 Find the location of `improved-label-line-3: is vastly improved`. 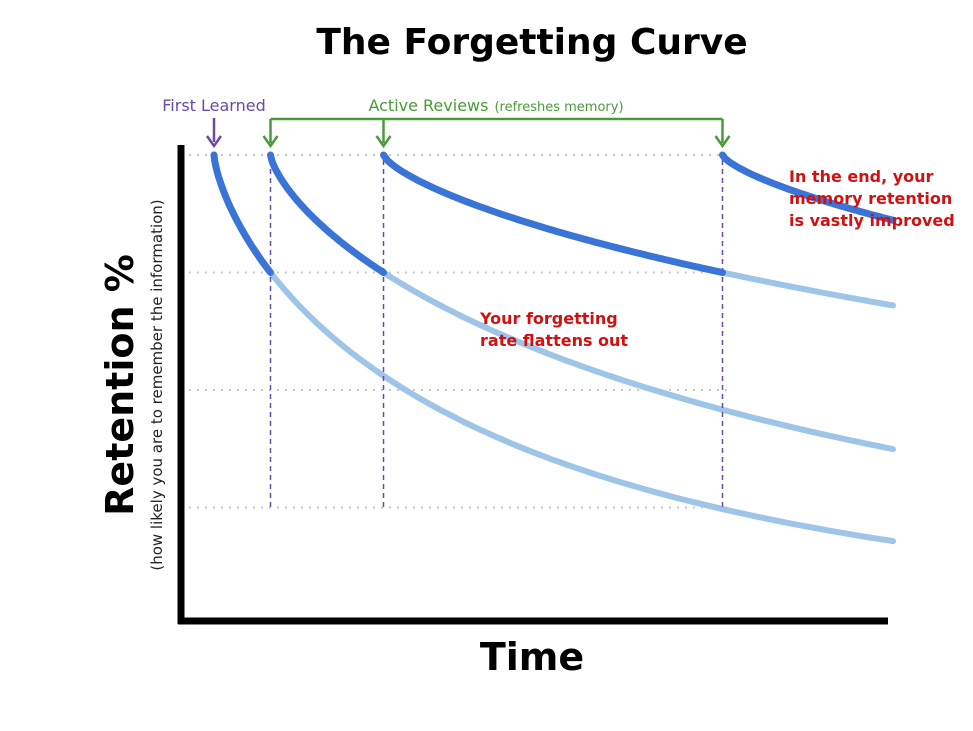

improved-label-line-3: is vastly improved is located at coordinates (872, 220).